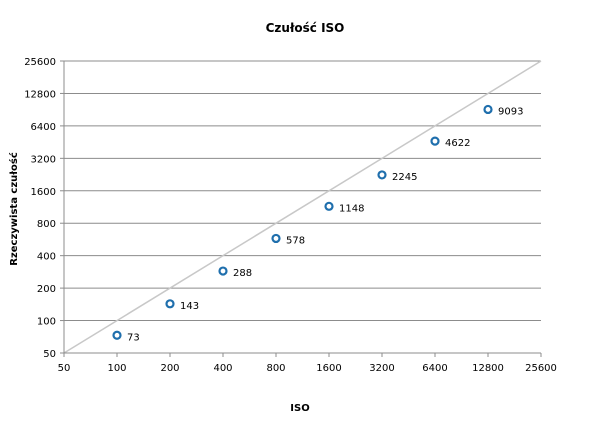  What do you see at coordinates (381, 368) in the screenshot?
I see `x-tick-label: 3200` at bounding box center [381, 368].